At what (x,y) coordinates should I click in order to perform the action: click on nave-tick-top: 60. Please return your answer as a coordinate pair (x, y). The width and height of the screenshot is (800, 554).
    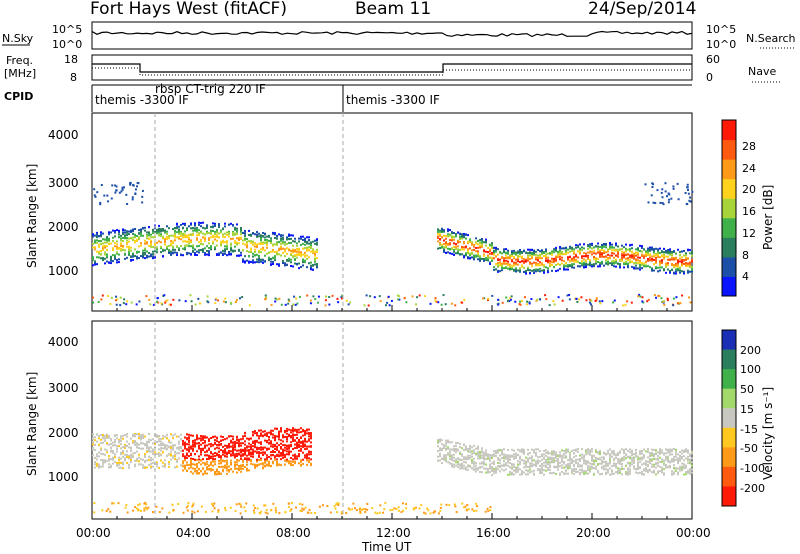
    Looking at the image, I should click on (713, 59).